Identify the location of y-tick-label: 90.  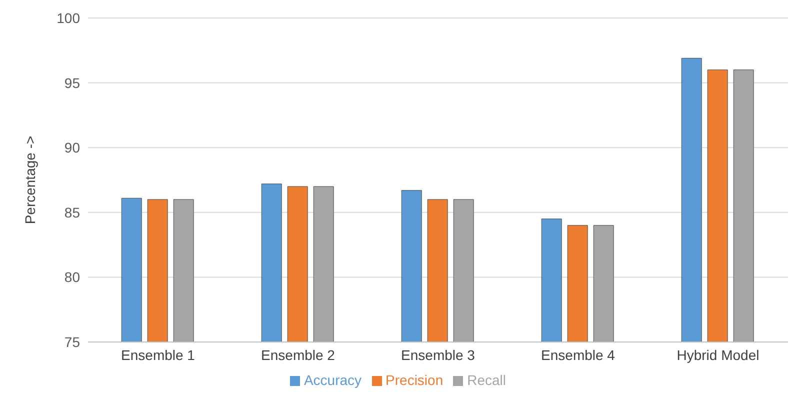
(72, 148).